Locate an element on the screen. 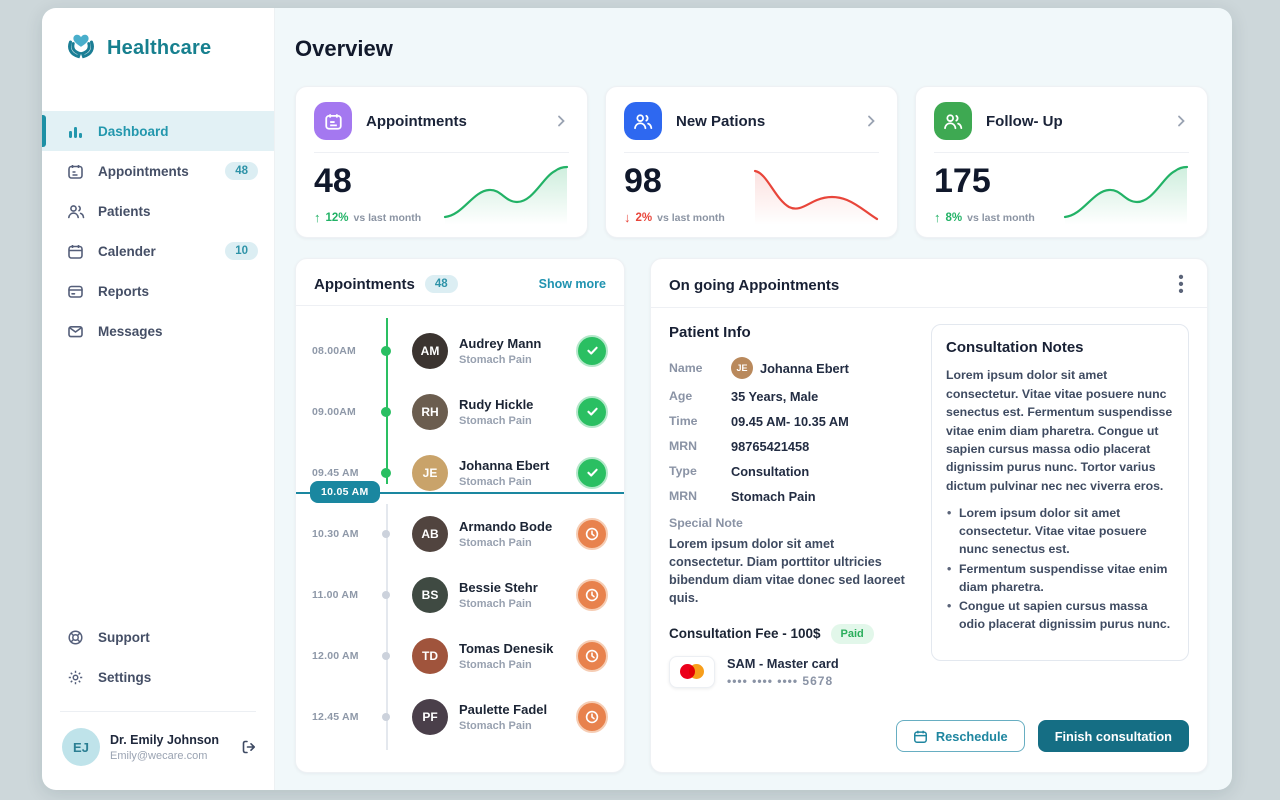  appointment-row: 08.00AM AM Audrey Mann Stomach Pain is located at coordinates (460, 350).